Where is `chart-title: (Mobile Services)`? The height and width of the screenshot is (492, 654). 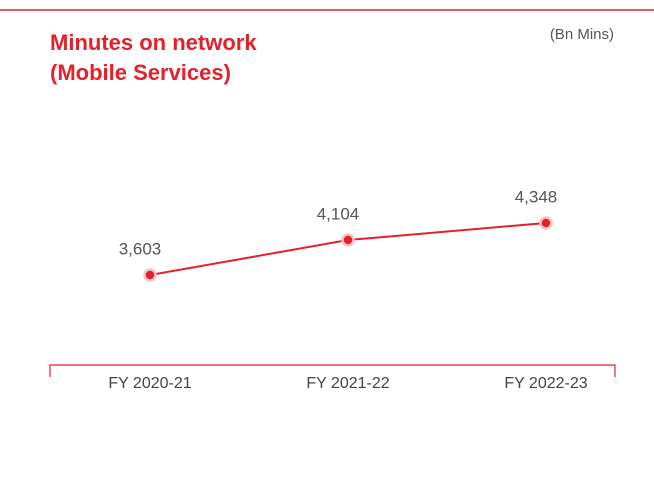 chart-title: (Mobile Services) is located at coordinates (140, 72).